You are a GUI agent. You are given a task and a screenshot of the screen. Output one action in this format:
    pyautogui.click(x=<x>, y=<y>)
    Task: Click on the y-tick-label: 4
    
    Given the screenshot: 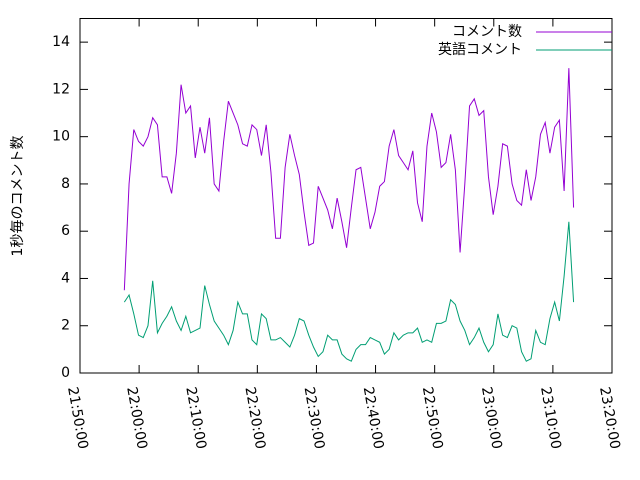 What is the action you would take?
    pyautogui.click(x=65, y=278)
    